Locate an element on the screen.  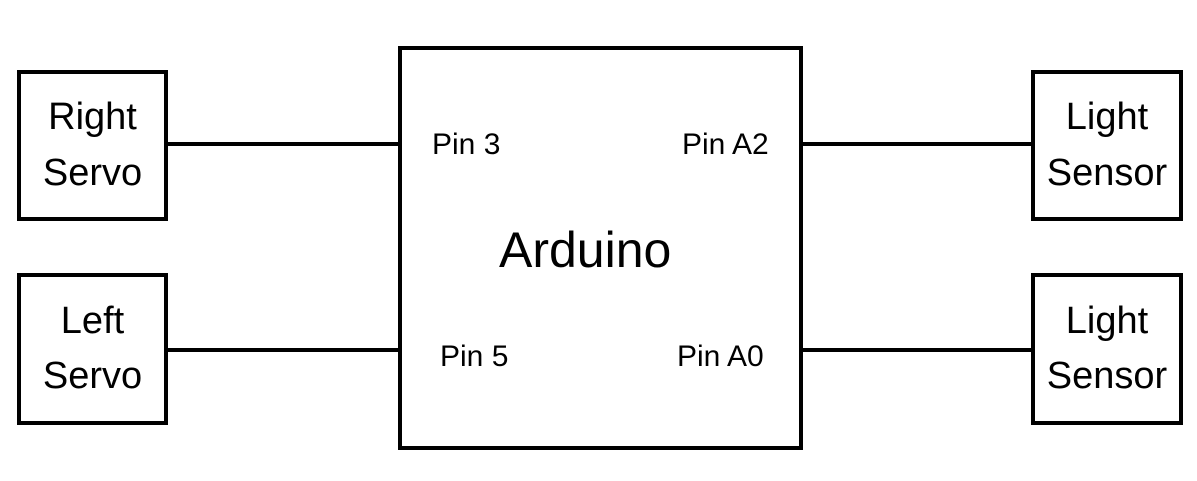
right-servo-label-line1: Right is located at coordinates (92, 117).